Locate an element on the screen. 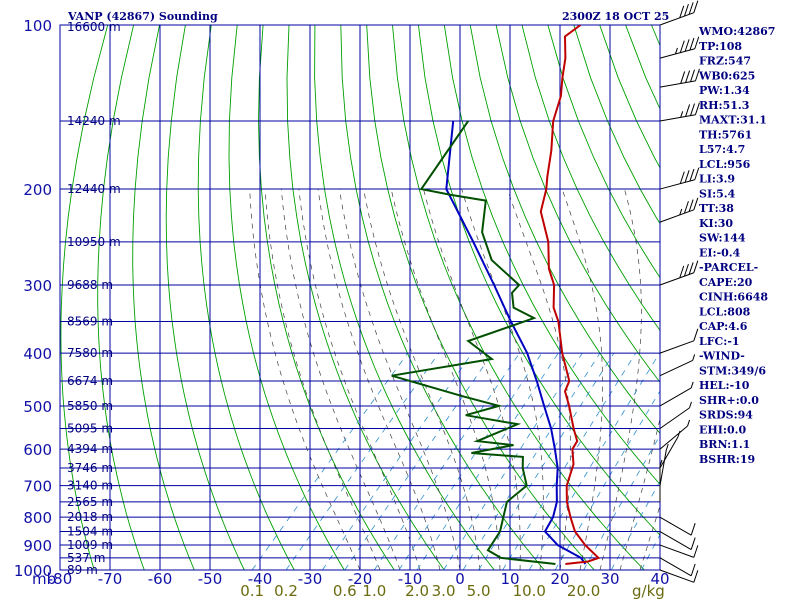 The width and height of the screenshot is (800, 600). sounding-index: MAXT:31.1 is located at coordinates (733, 120).